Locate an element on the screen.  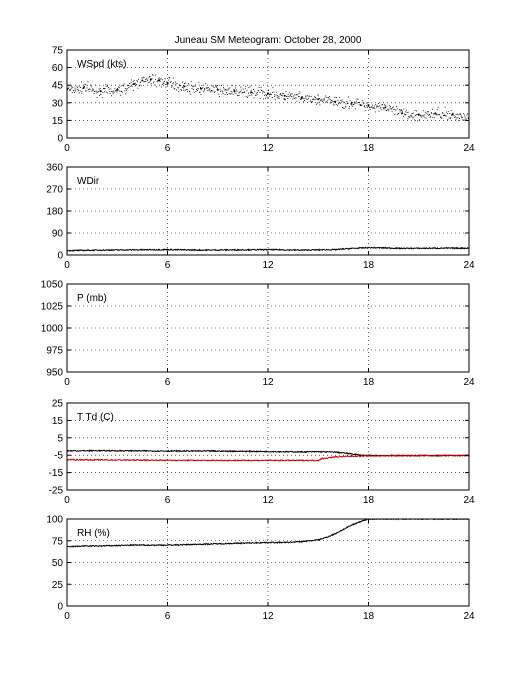
x-tick-label: 24 is located at coordinates (469, 265).